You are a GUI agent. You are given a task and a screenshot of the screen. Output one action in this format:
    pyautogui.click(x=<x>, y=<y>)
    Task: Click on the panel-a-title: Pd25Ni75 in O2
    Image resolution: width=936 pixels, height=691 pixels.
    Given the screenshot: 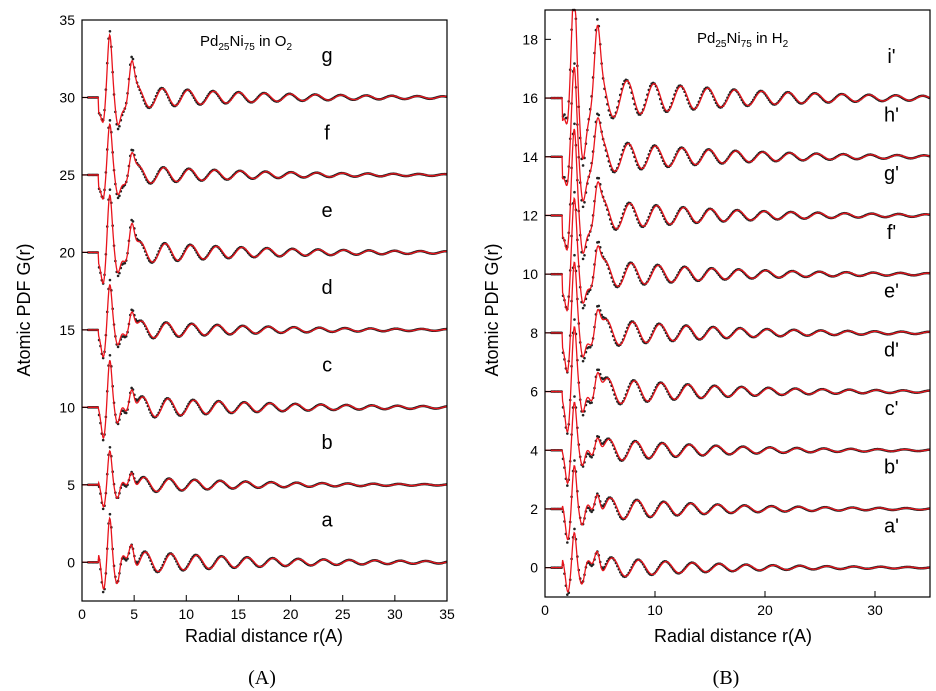 What is the action you would take?
    pyautogui.click(x=246, y=43)
    